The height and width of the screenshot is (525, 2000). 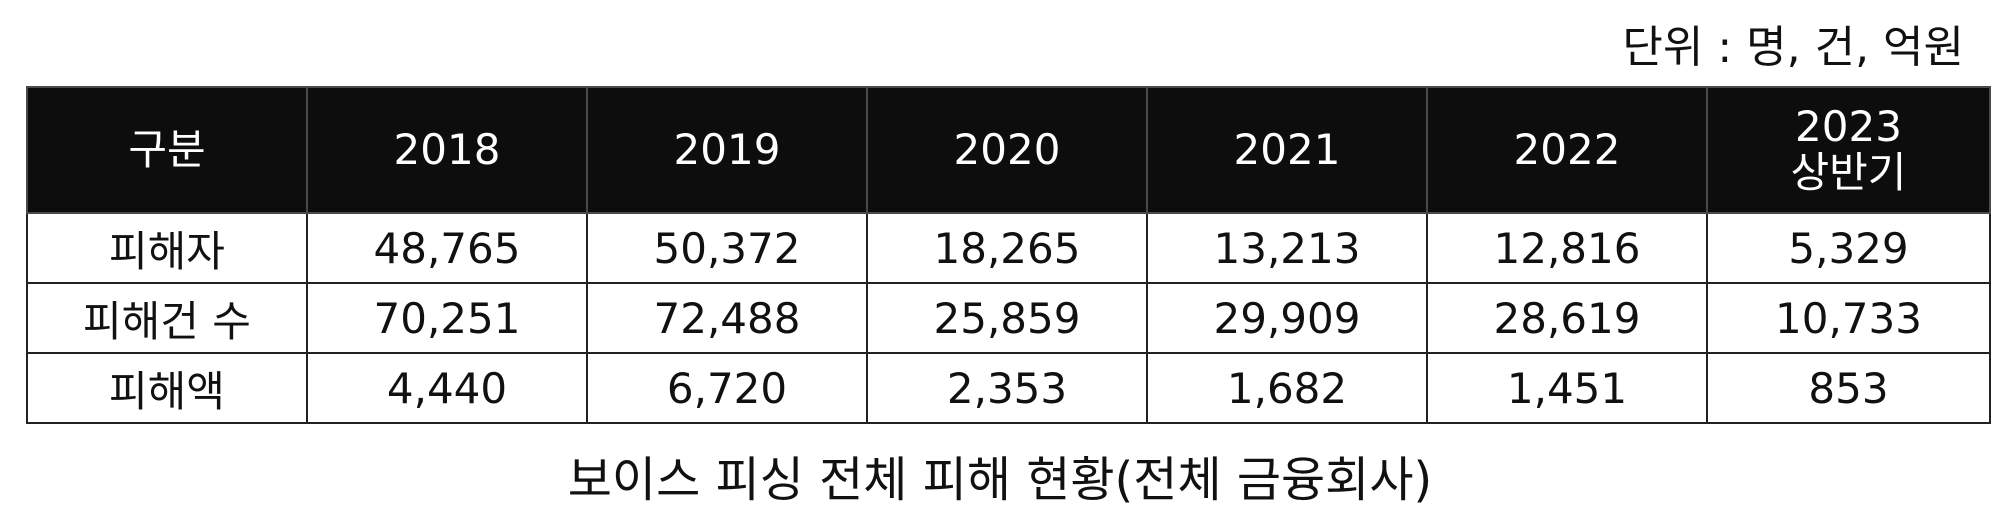 I want to click on table-cell: 5,329, so click(x=1848, y=248).